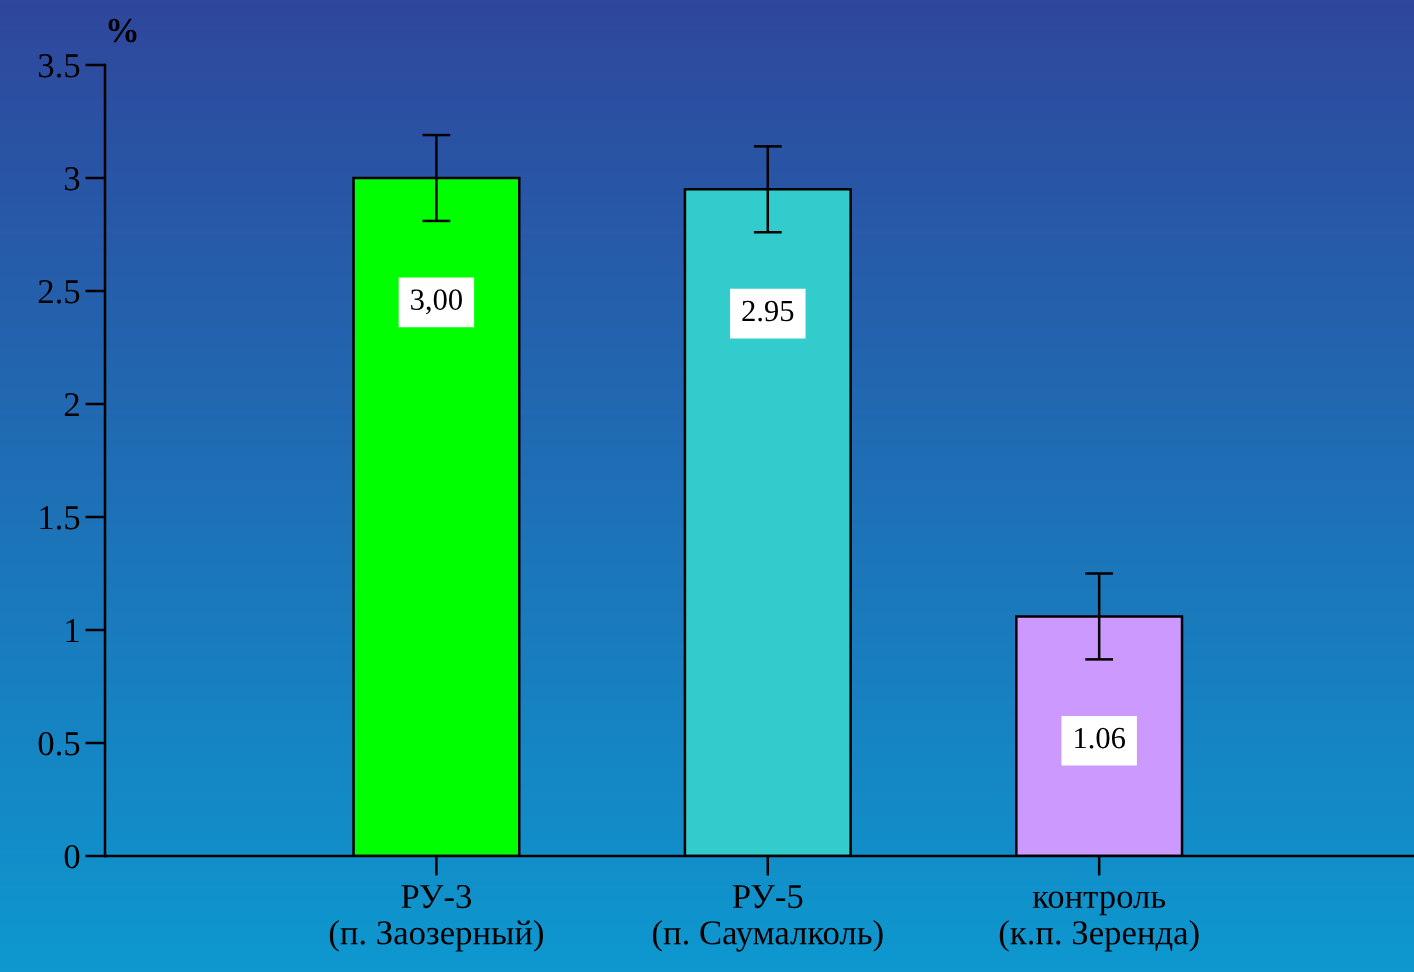 The height and width of the screenshot is (972, 1414). I want to click on x-tick-label: контроль (к.п. Зеренда), so click(1099, 921).